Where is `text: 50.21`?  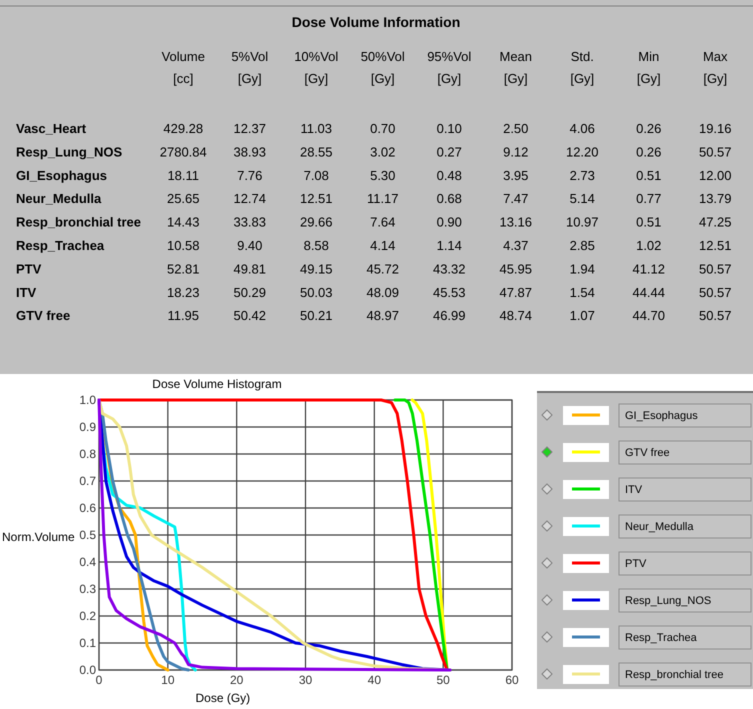 text: 50.21 is located at coordinates (316, 316).